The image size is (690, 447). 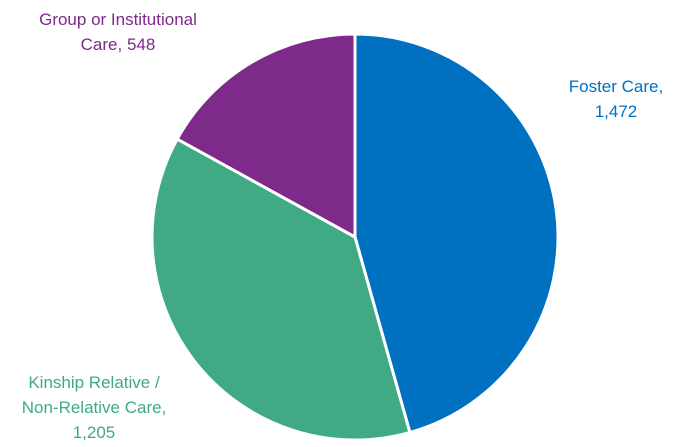 I want to click on slice-label-line: Kinship Relative /, so click(x=94, y=382).